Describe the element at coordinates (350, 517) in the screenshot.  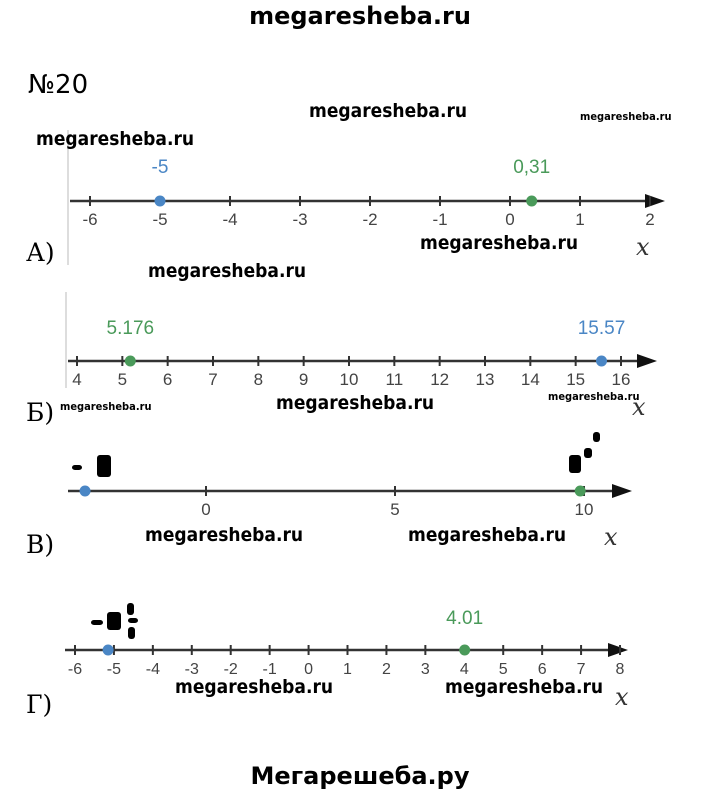
I see `number-line-2: 0 5 10 x` at that location.